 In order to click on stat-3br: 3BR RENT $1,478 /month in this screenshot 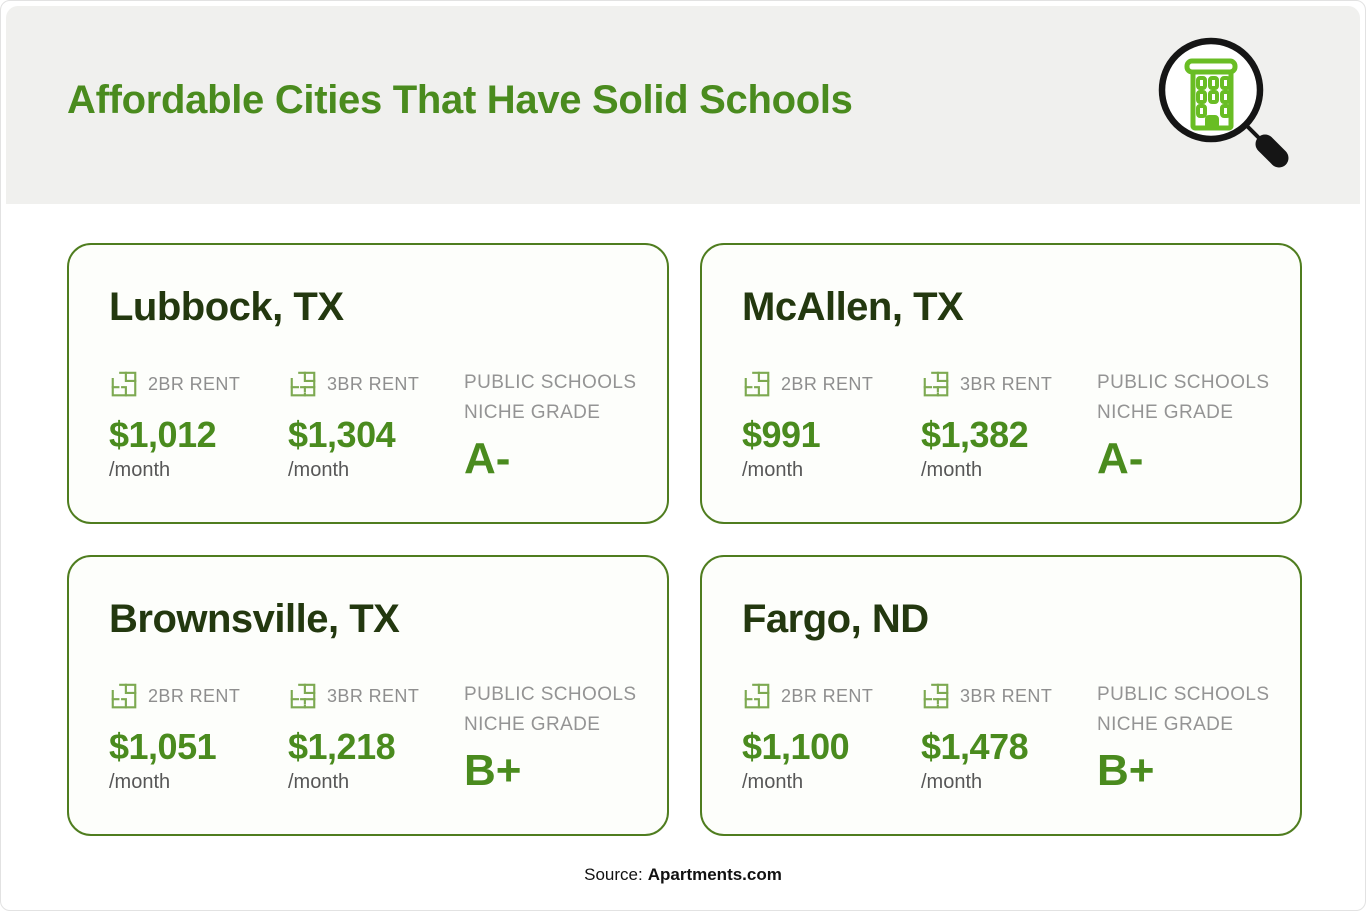, I will do `click(1009, 738)`.